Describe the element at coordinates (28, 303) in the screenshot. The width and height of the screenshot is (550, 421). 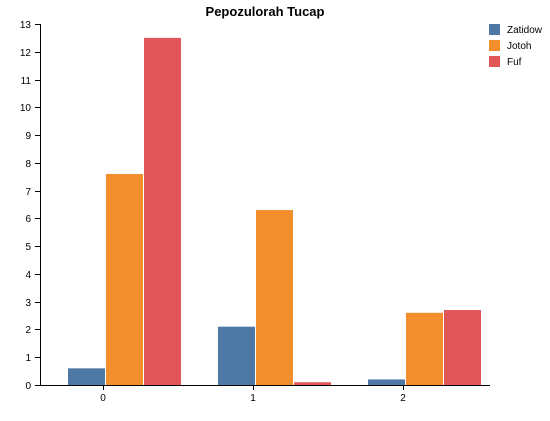
I see `y-tick-label: 3` at that location.